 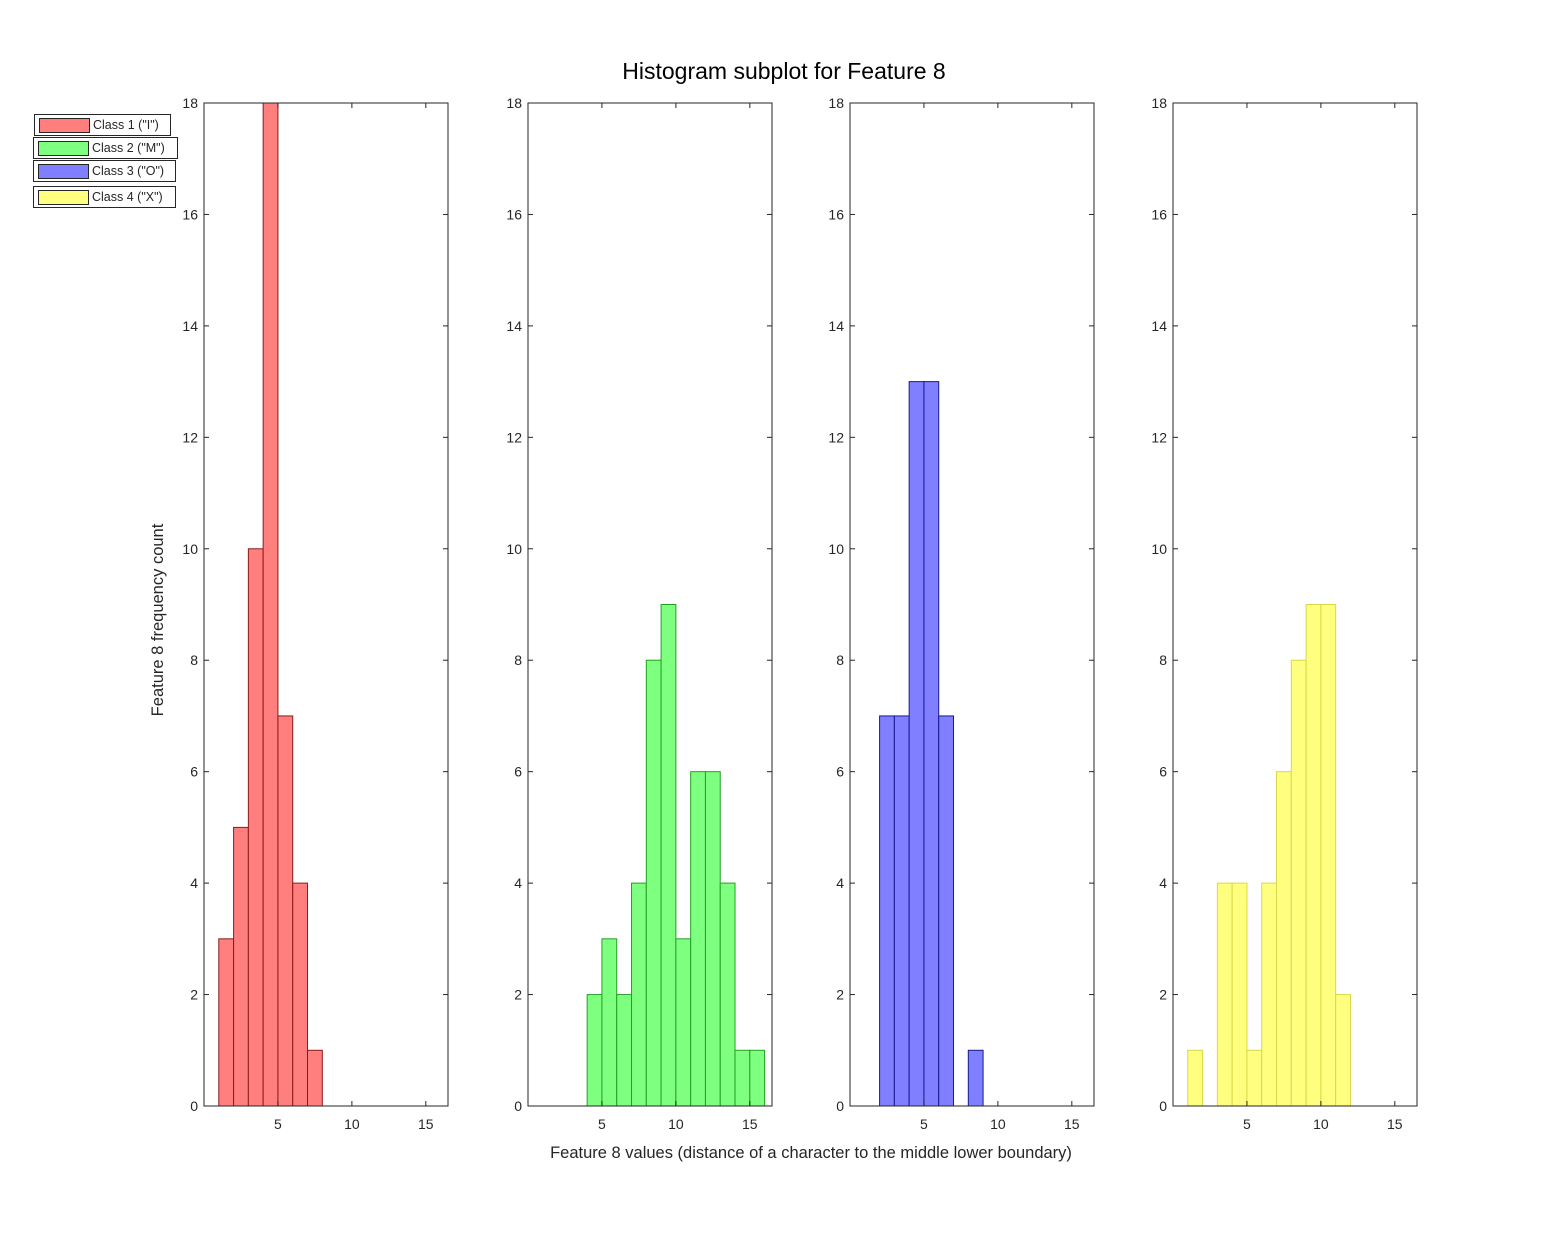 I want to click on chart-title: Histogram subplot for Feature 8, so click(x=783, y=71).